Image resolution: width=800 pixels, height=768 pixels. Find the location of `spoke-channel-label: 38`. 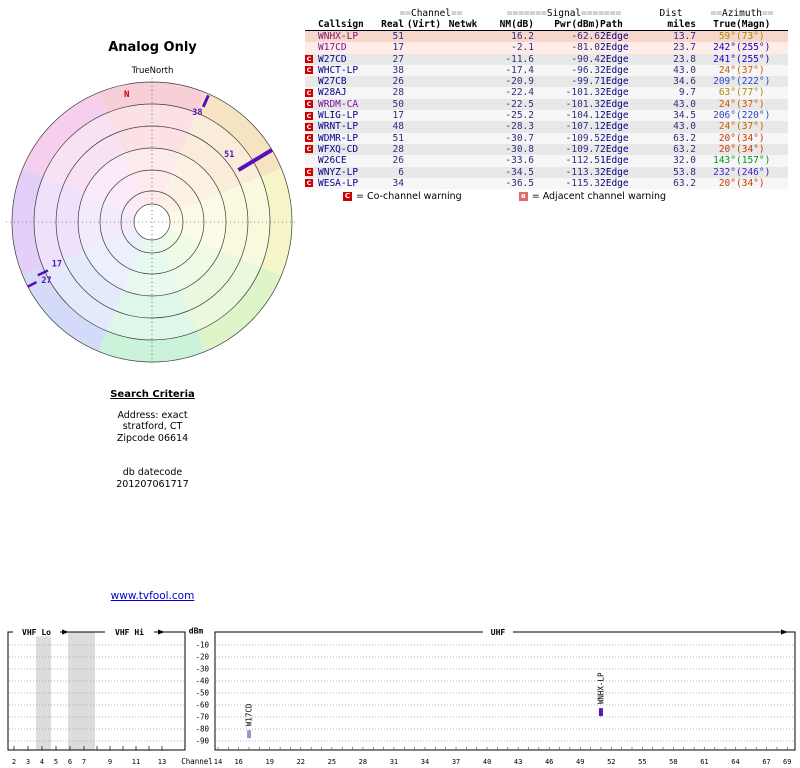

spoke-channel-label: 38 is located at coordinates (197, 113).